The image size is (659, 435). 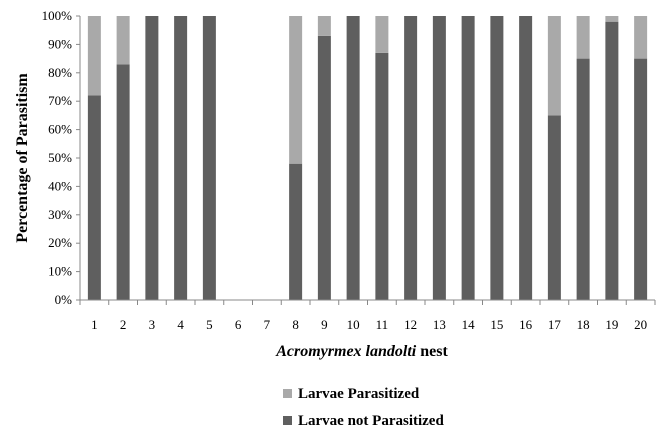 I want to click on x-axis-title: Acromyrmex landolti nest, so click(x=361, y=351).